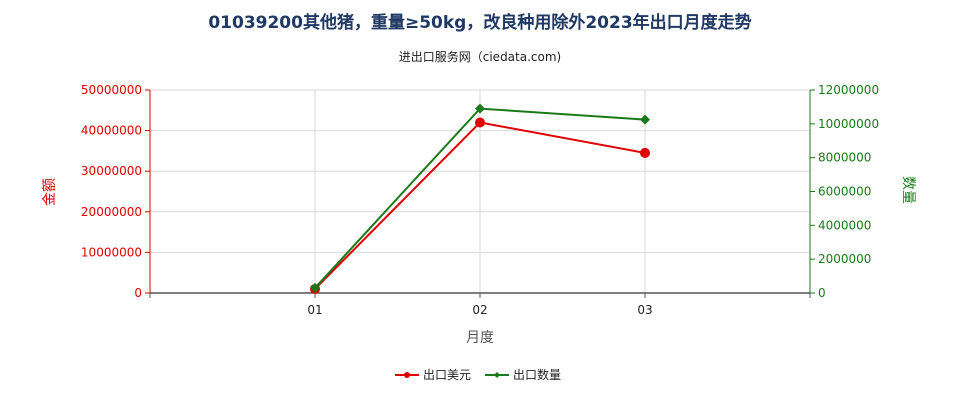  Describe the element at coordinates (111, 252) in the screenshot. I see `left-tick-label: 10000000` at that location.